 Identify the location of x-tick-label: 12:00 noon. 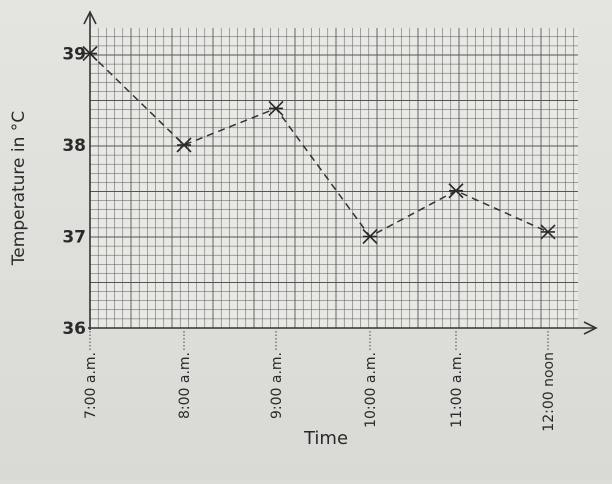
(549, 392).